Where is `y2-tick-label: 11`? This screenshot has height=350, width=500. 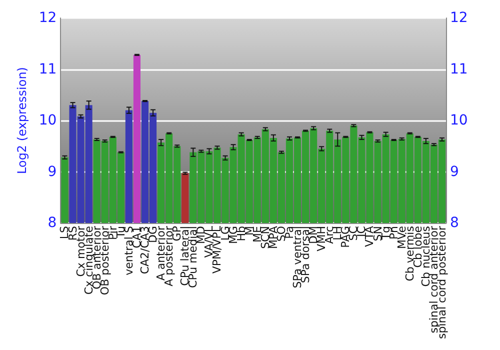 y2-tick-label: 11 is located at coordinates (459, 69).